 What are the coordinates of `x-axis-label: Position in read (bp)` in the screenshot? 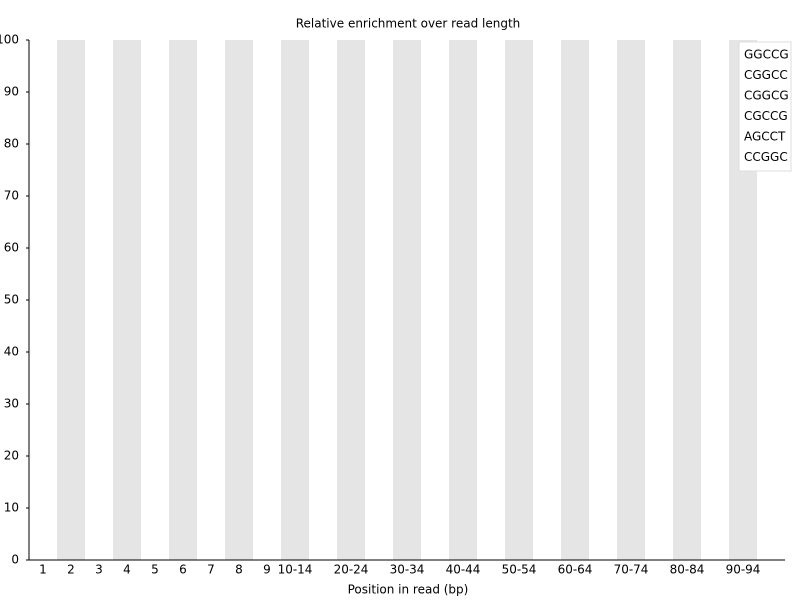 It's located at (408, 590).